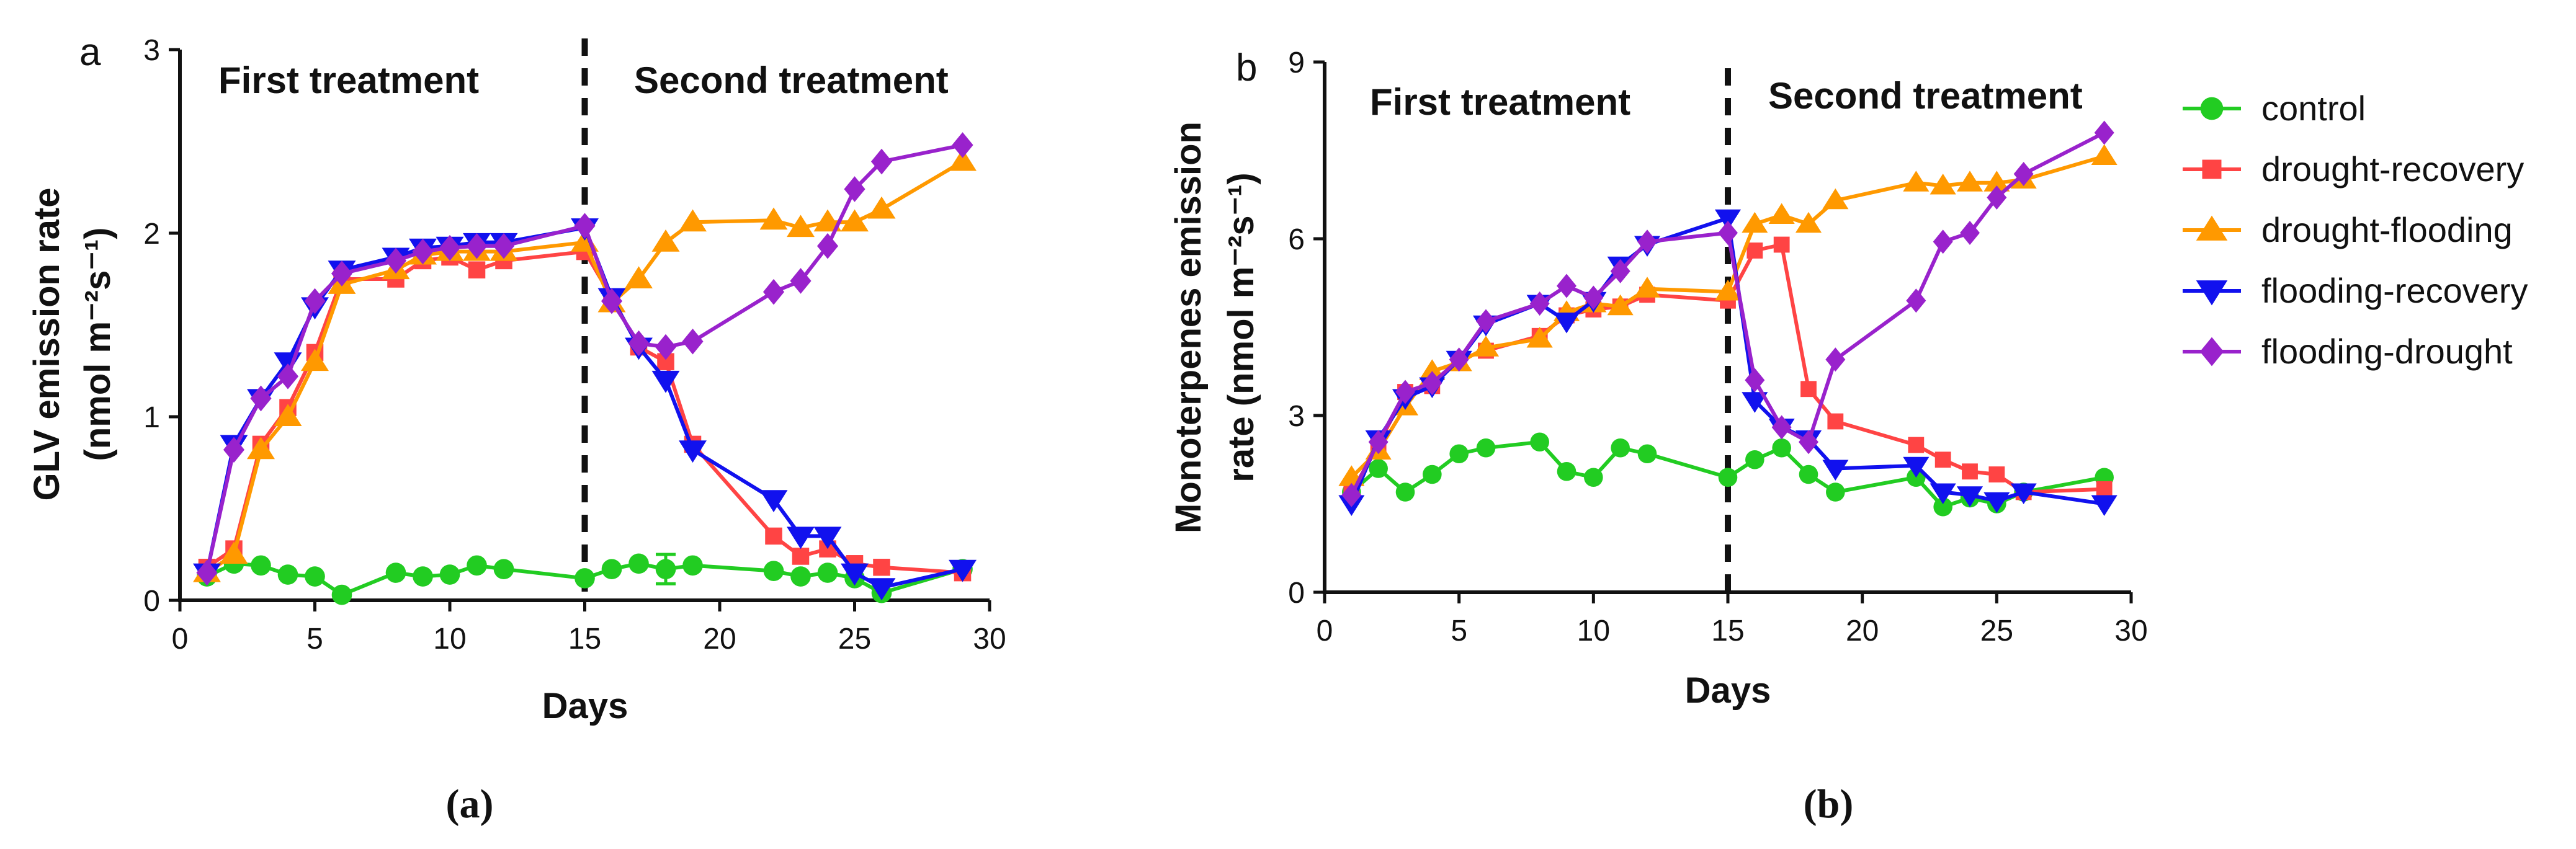  What do you see at coordinates (1593, 631) in the screenshot?
I see `panel-b-x-tick-label: 10` at bounding box center [1593, 631].